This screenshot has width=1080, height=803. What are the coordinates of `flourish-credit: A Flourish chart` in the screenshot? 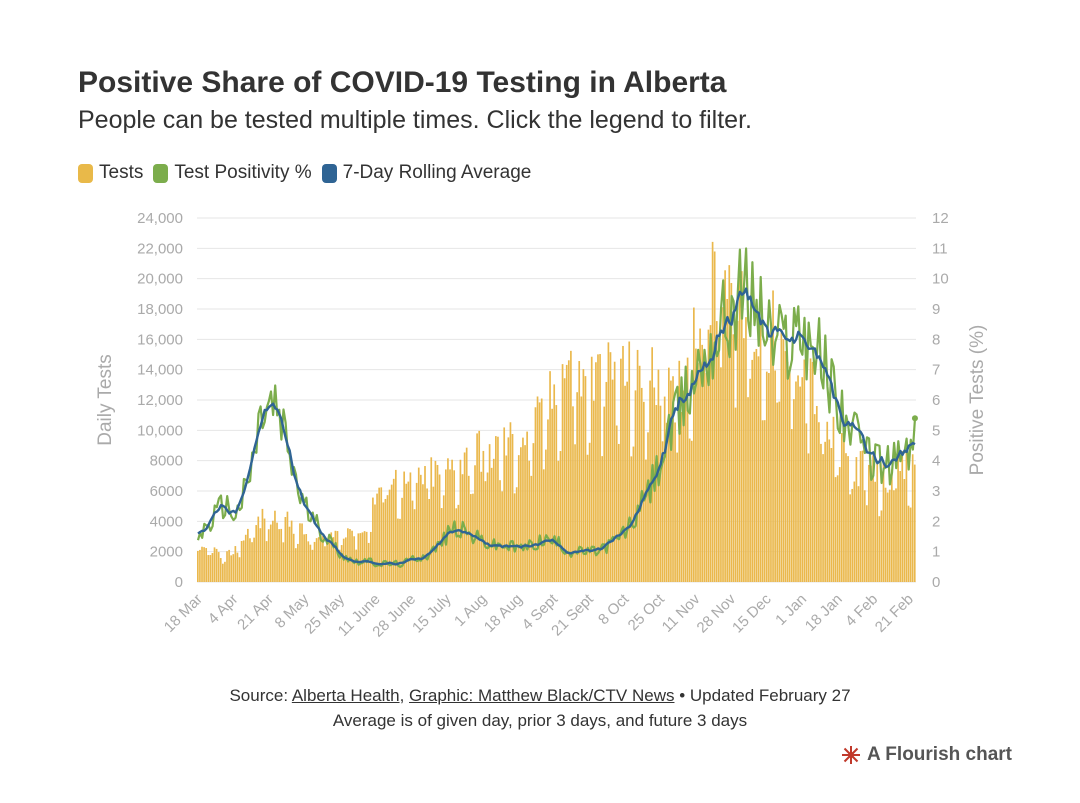 It's located at (926, 755).